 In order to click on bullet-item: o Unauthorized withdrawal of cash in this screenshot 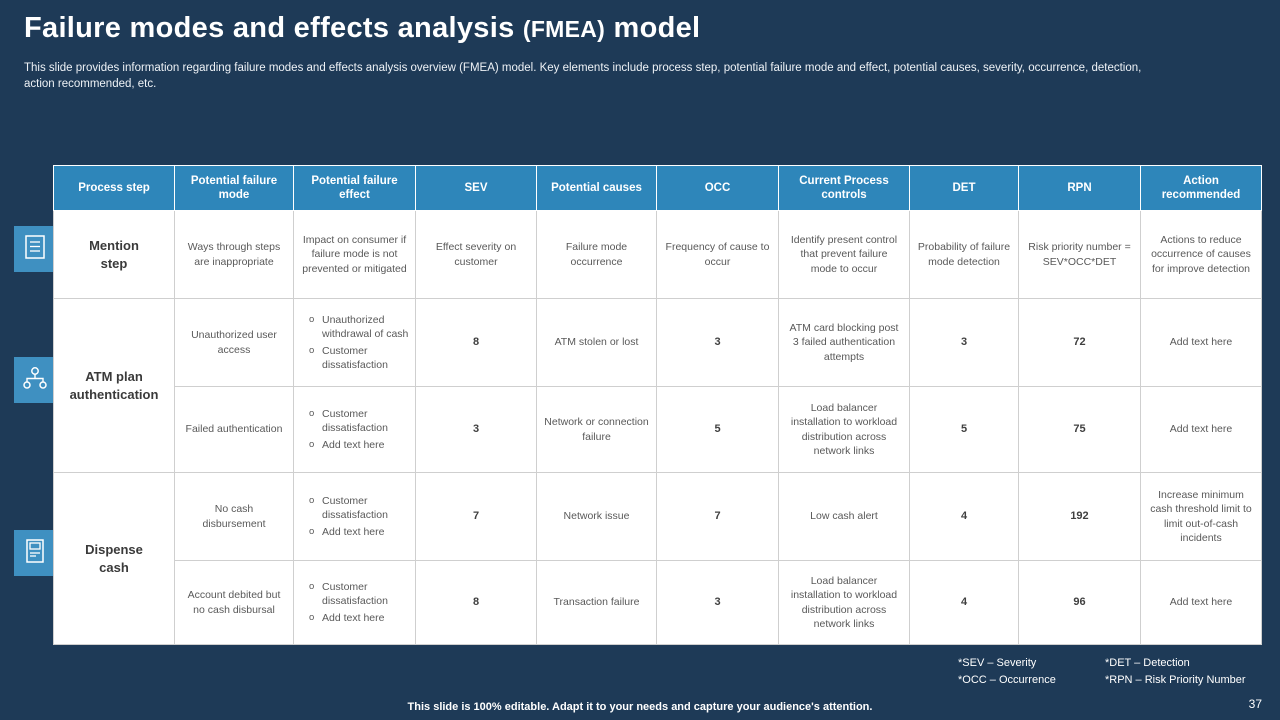, I will do `click(359, 327)`.